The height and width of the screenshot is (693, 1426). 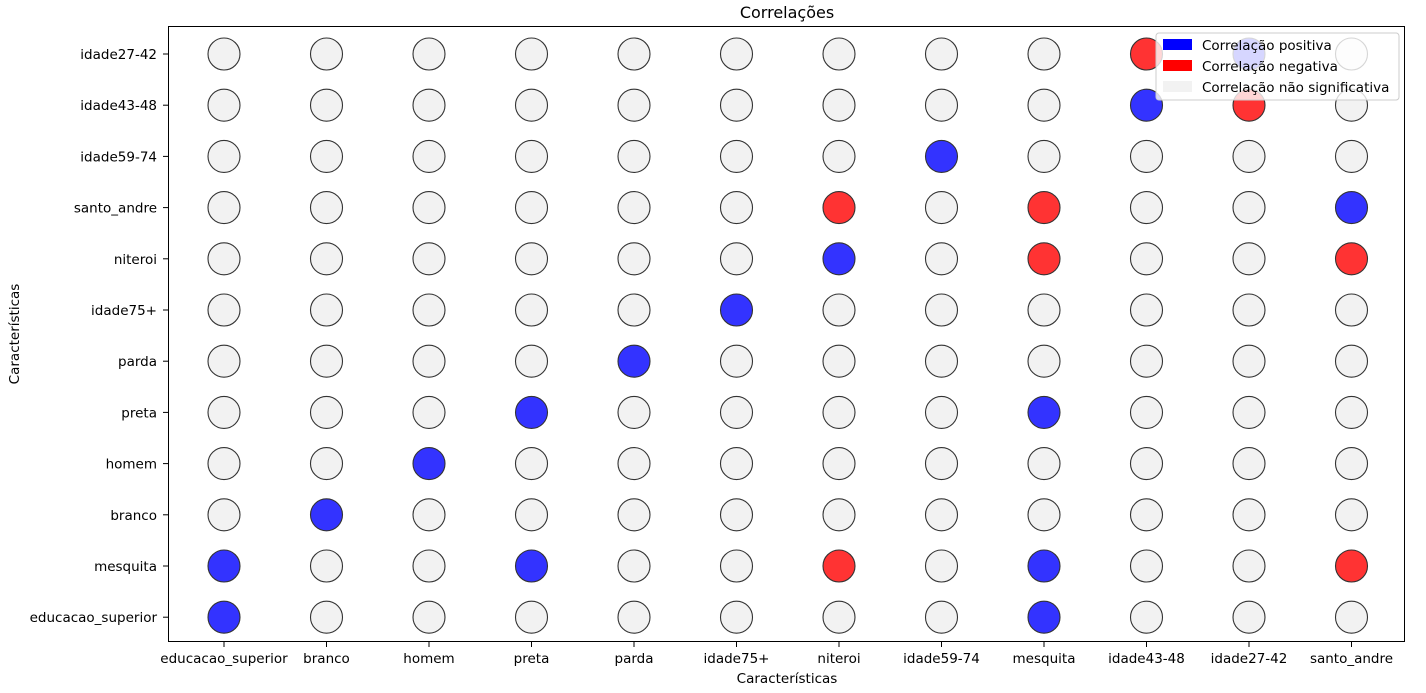 I want to click on point-santo_andre-parda, so click(x=1351, y=361).